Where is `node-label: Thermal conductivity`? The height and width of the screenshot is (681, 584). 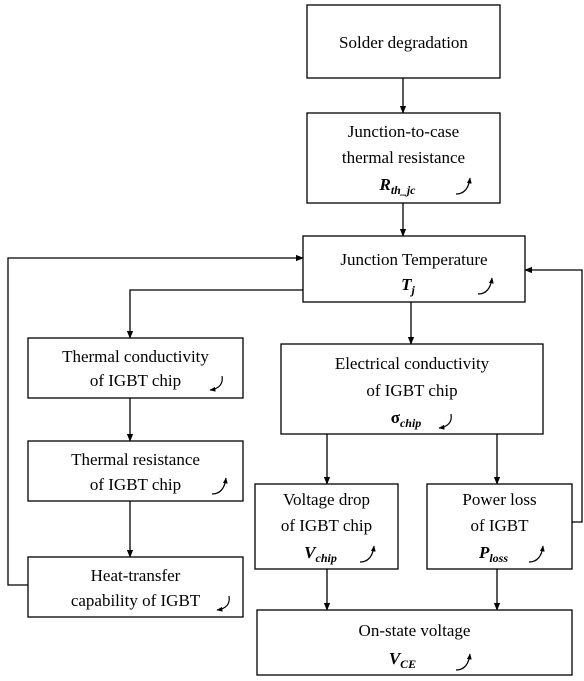 node-label: Thermal conductivity is located at coordinates (135, 356).